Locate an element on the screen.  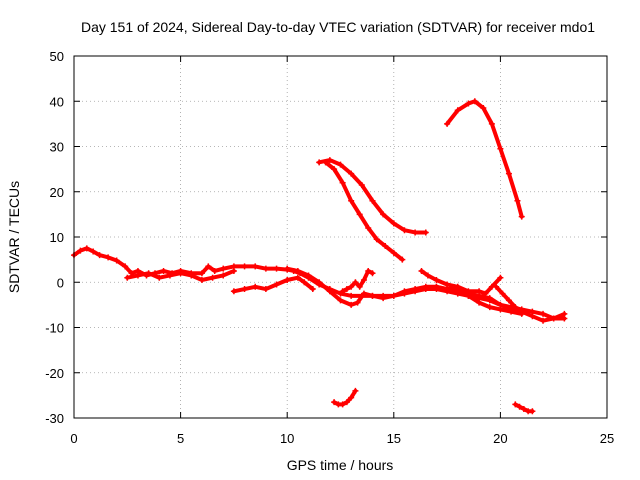
y-tick-label: 50 is located at coordinates (57, 56).